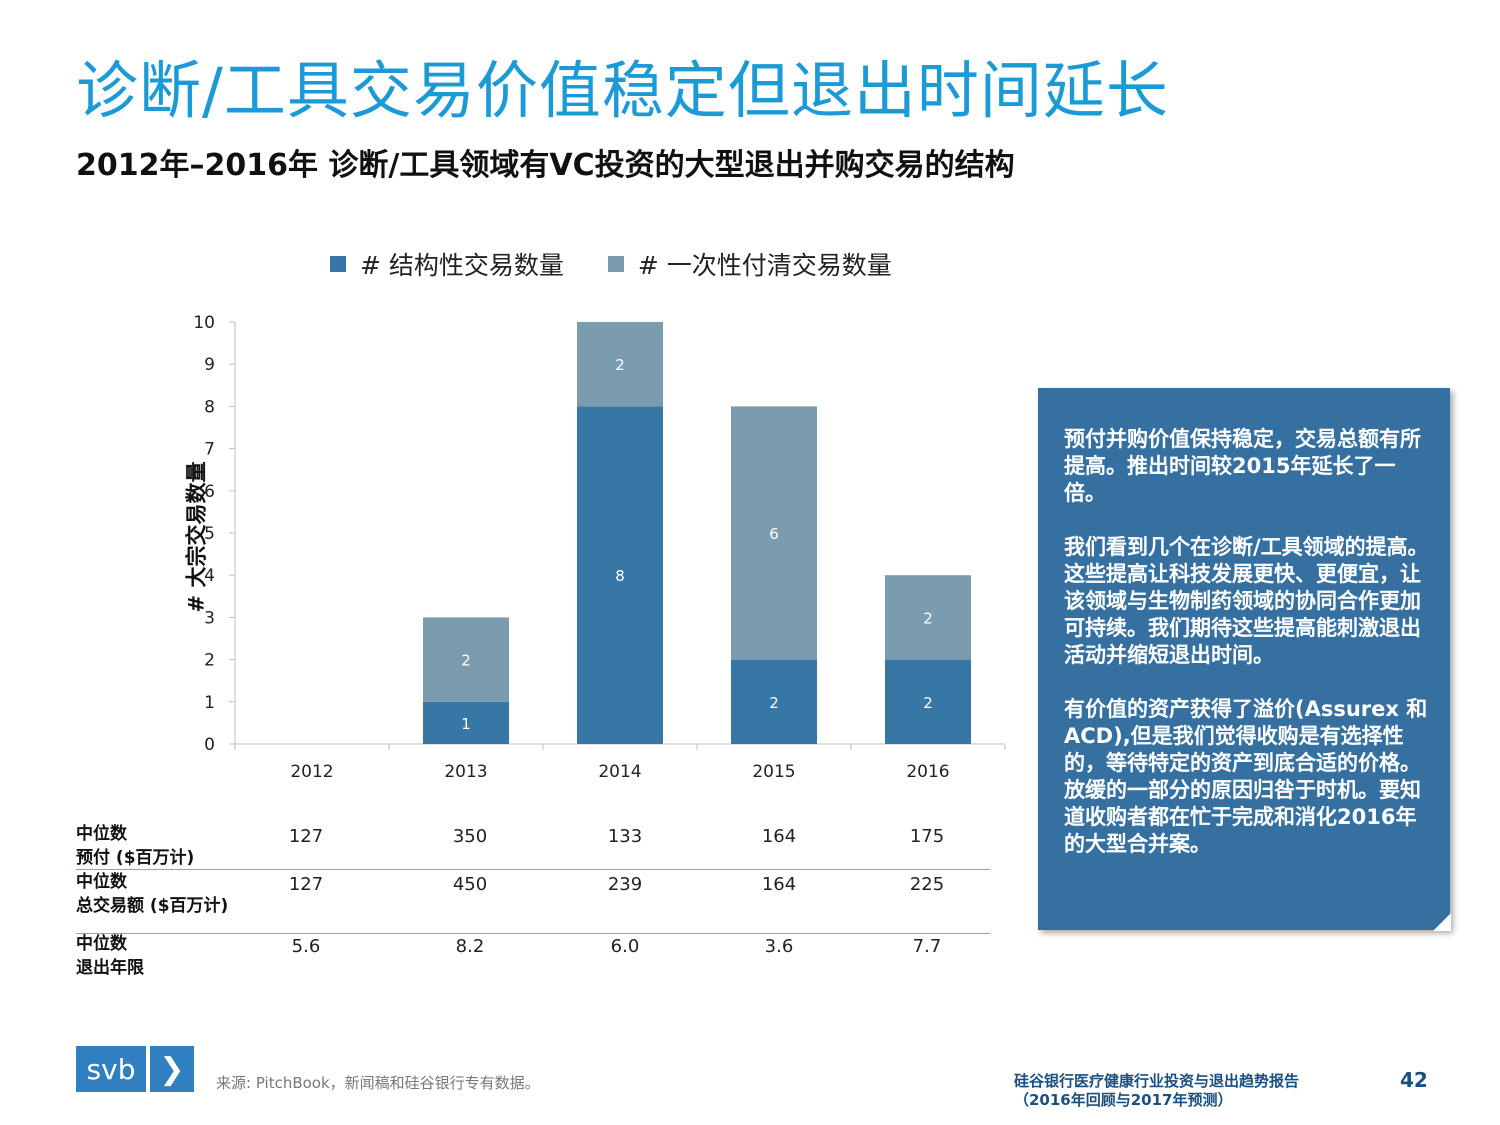 This screenshot has height=1125, width=1500. Describe the element at coordinates (338, 264) in the screenshot. I see `legend-swatch-structured` at that location.